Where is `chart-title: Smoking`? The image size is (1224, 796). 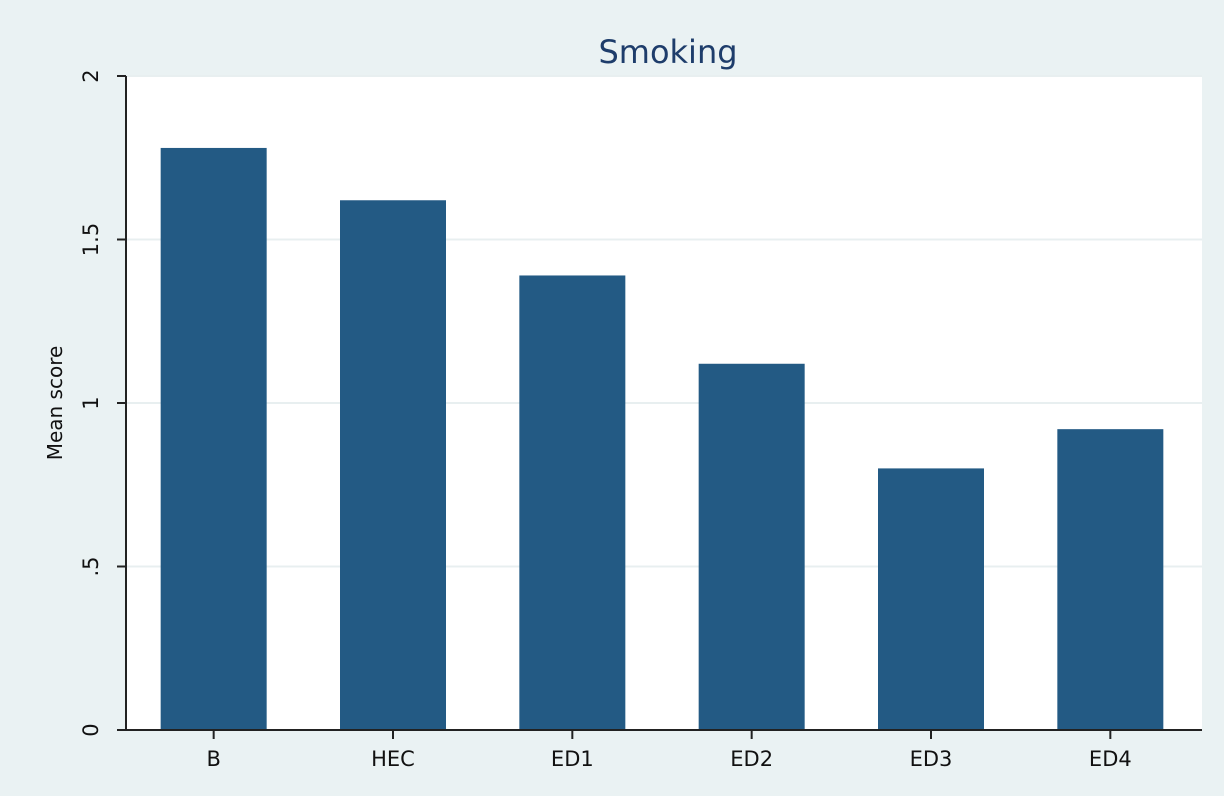
chart-title: Smoking is located at coordinates (667, 52).